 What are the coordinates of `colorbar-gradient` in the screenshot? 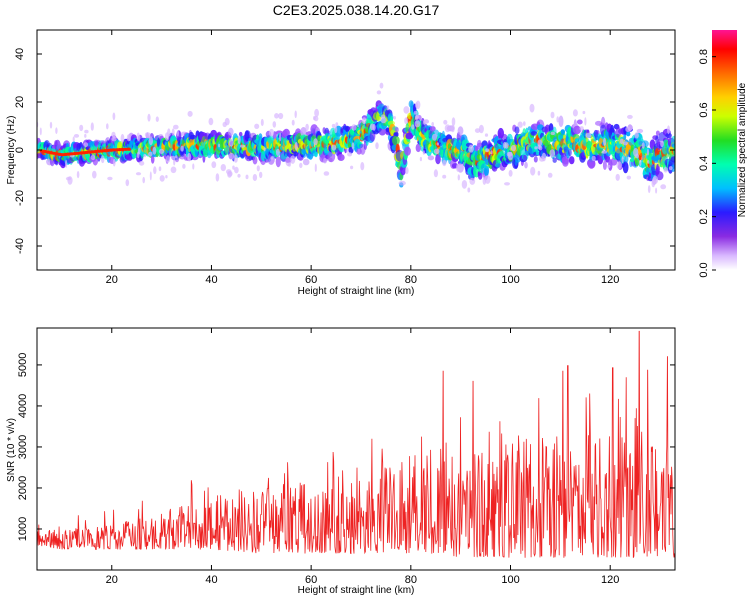 It's located at (724, 150).